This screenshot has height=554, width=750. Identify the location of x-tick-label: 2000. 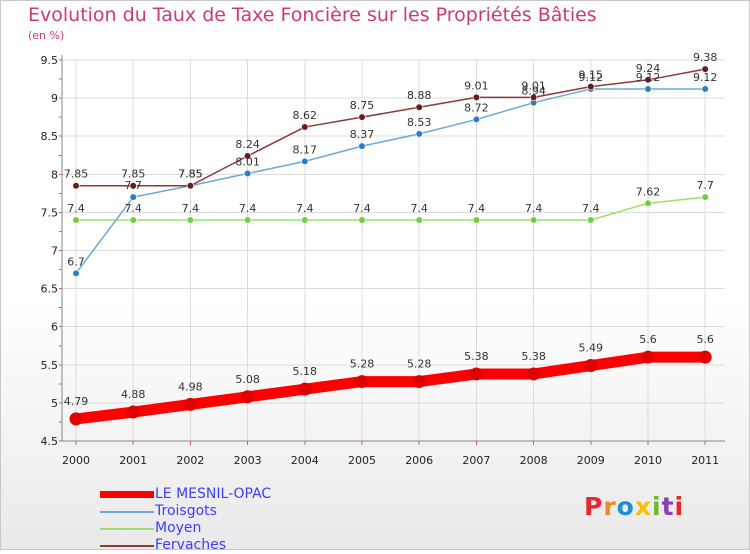
(76, 460).